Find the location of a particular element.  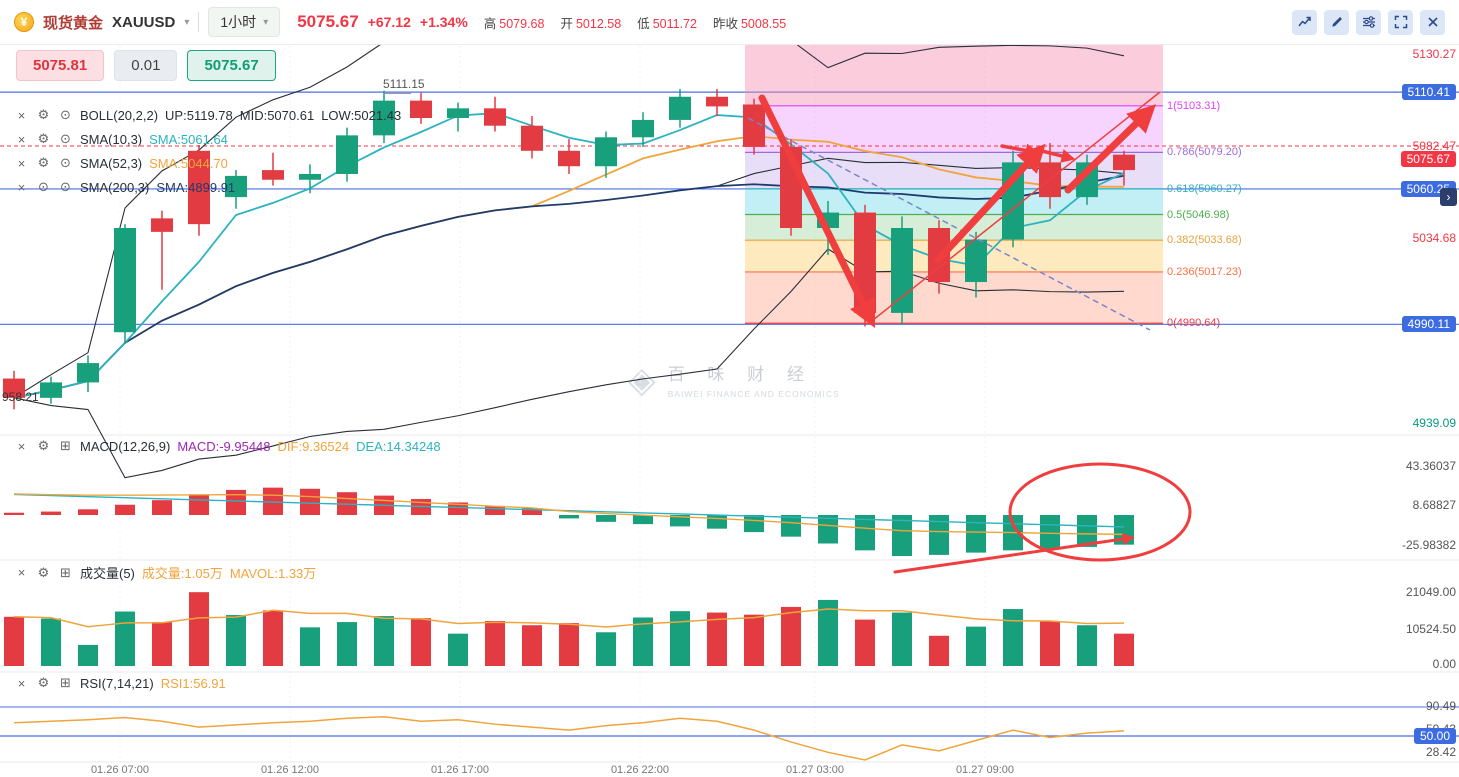

panel-title: MACD(12,26,9) is located at coordinates (125, 446).